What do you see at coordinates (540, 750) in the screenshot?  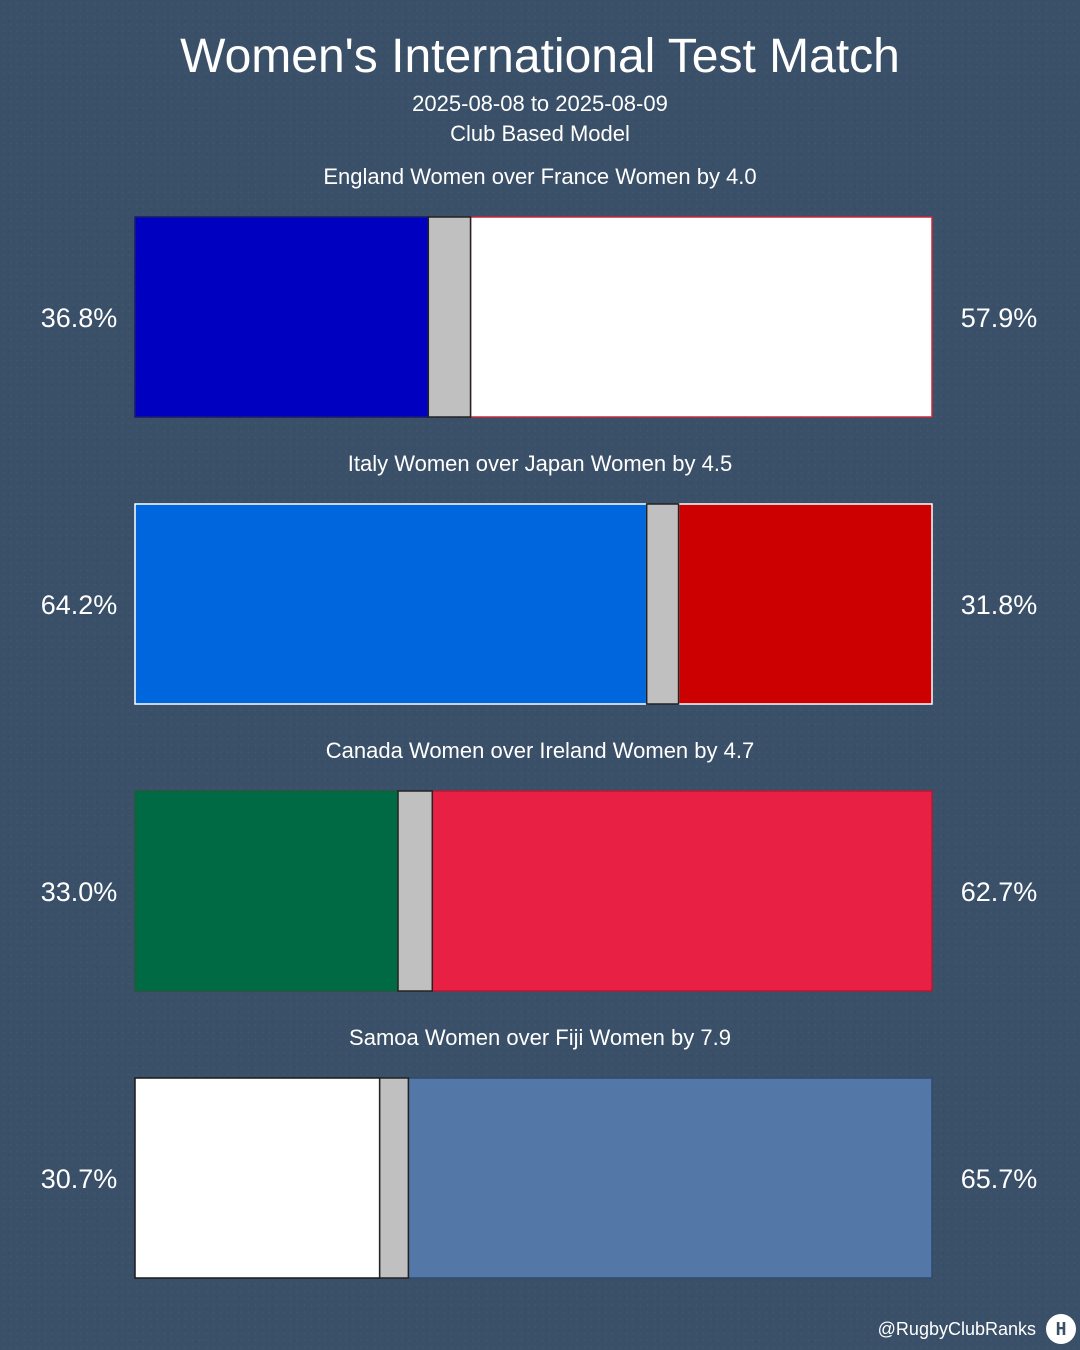 I see `match-headline: Canada Women over Ireland Women by 4.7` at bounding box center [540, 750].